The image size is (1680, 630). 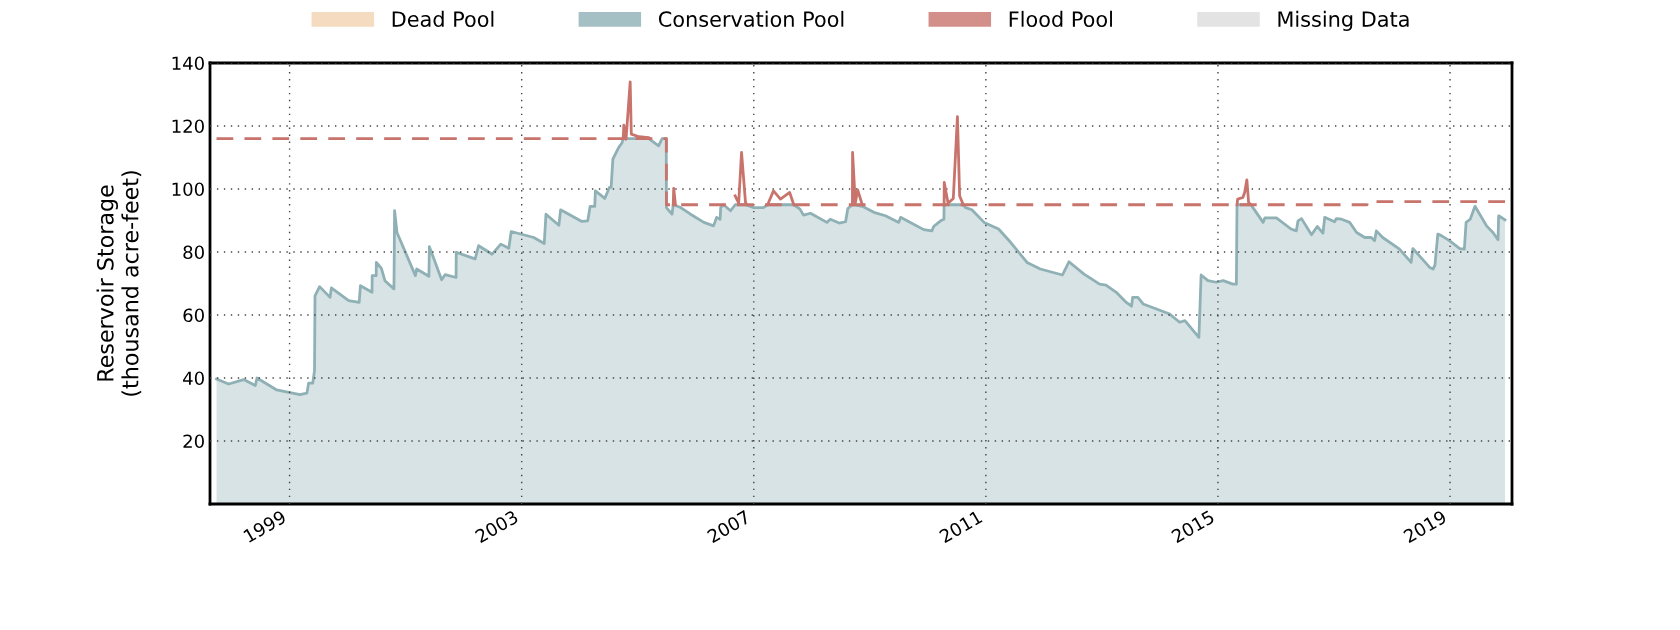 I want to click on legend-label: Conservation Pool, so click(x=751, y=18).